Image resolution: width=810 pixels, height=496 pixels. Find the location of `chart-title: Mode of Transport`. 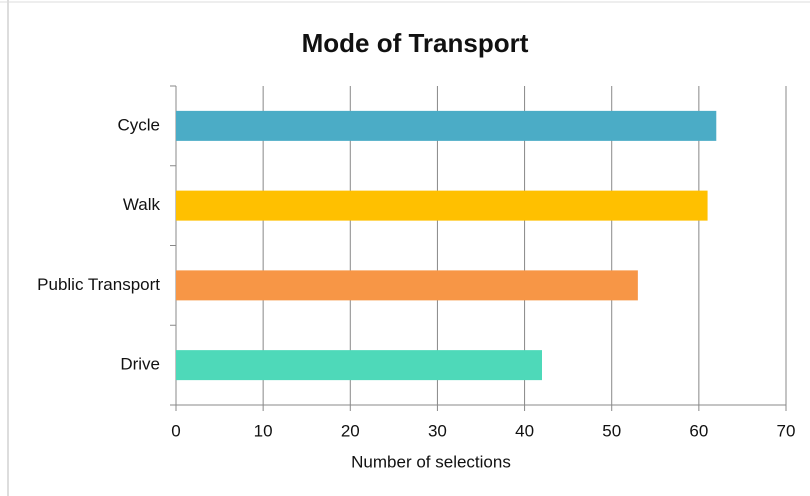

chart-title: Mode of Transport is located at coordinates (415, 43).